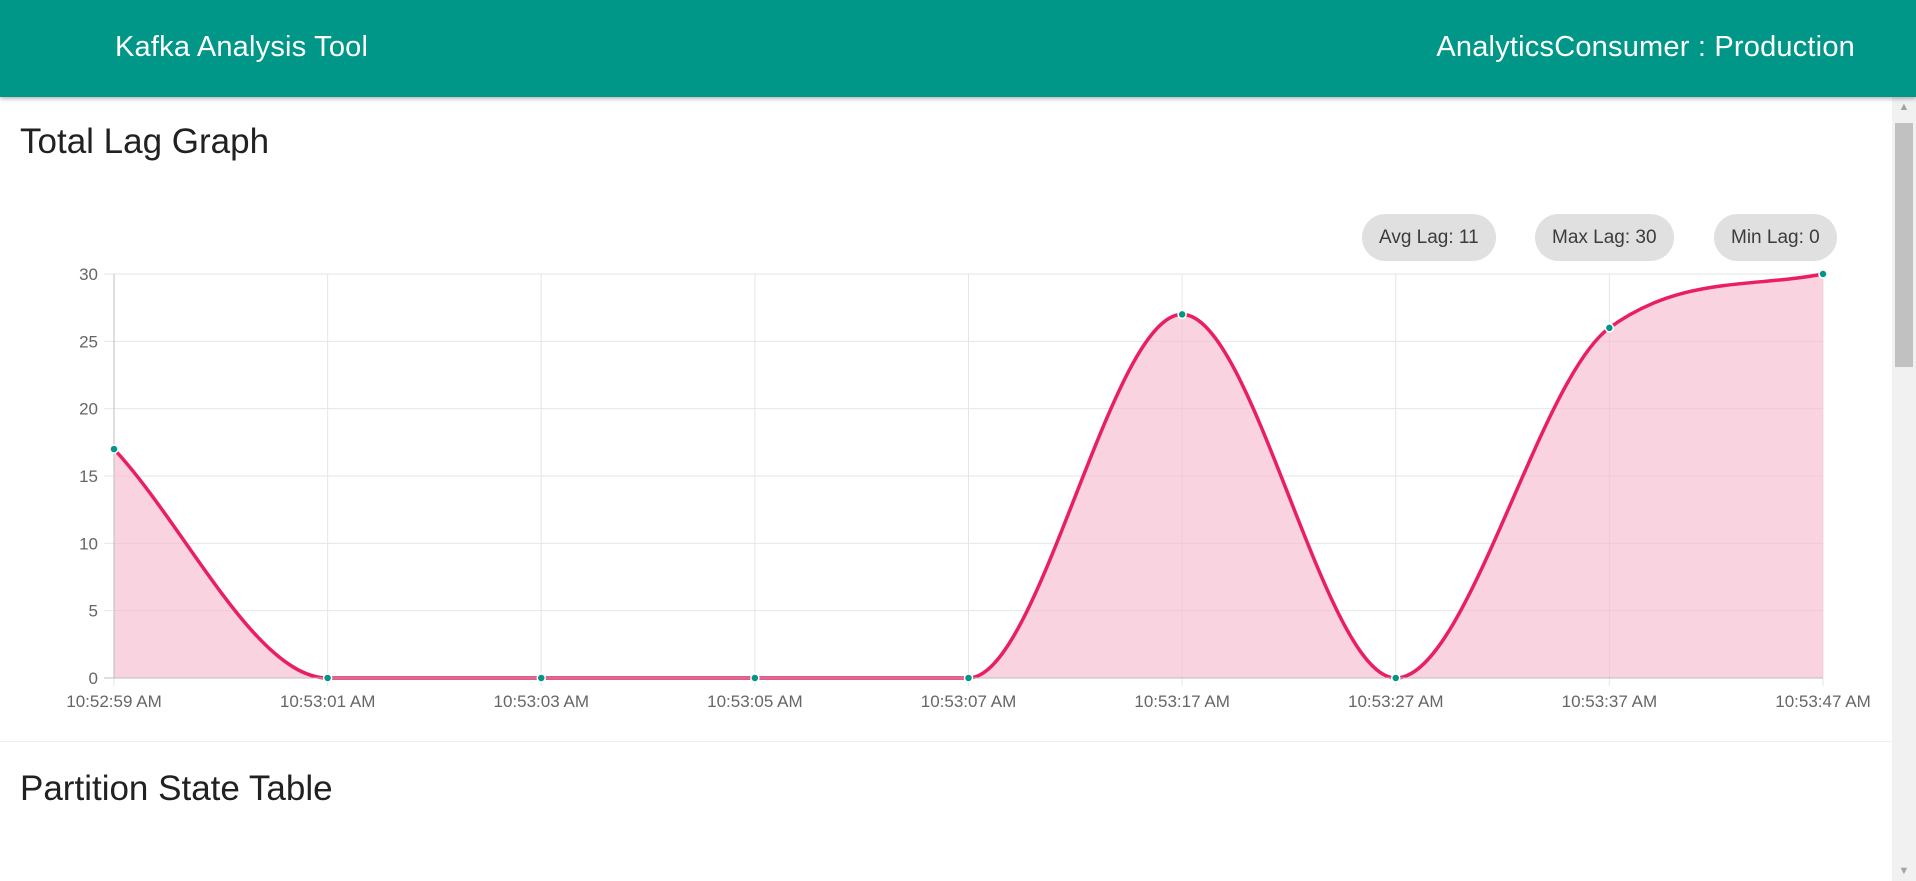  Describe the element at coordinates (93, 611) in the screenshot. I see `y-tick-label: 5` at that location.